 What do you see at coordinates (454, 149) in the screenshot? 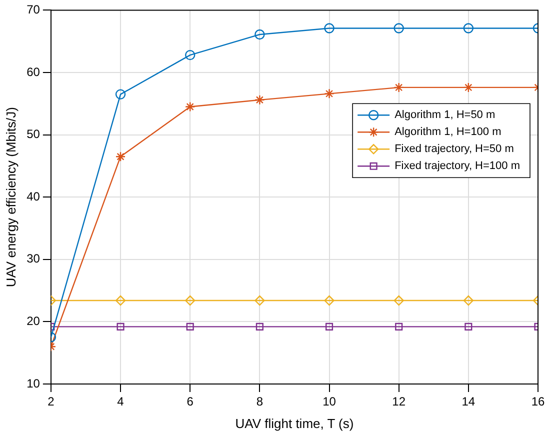
I see `legend-label: Fixed trajectory, H=50 m` at bounding box center [454, 149].